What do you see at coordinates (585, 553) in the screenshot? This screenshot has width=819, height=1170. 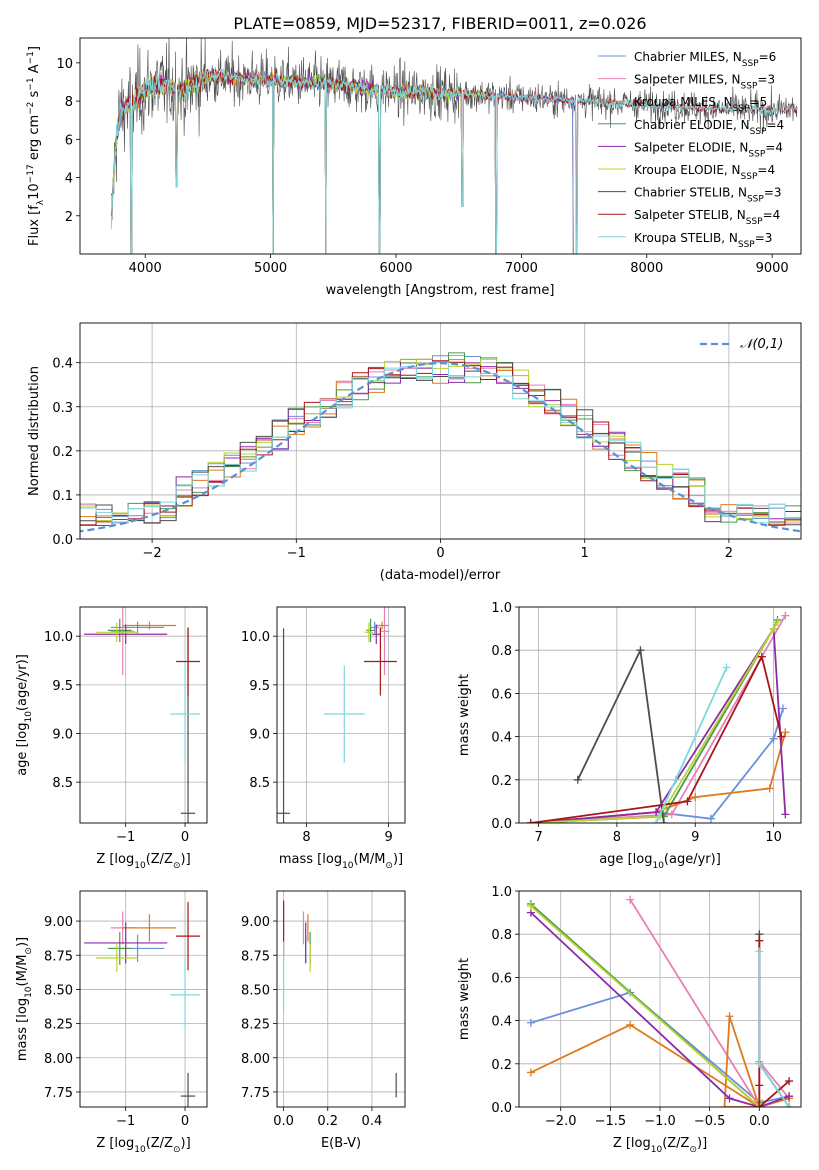 I see `x-tick-label: 1` at bounding box center [585, 553].